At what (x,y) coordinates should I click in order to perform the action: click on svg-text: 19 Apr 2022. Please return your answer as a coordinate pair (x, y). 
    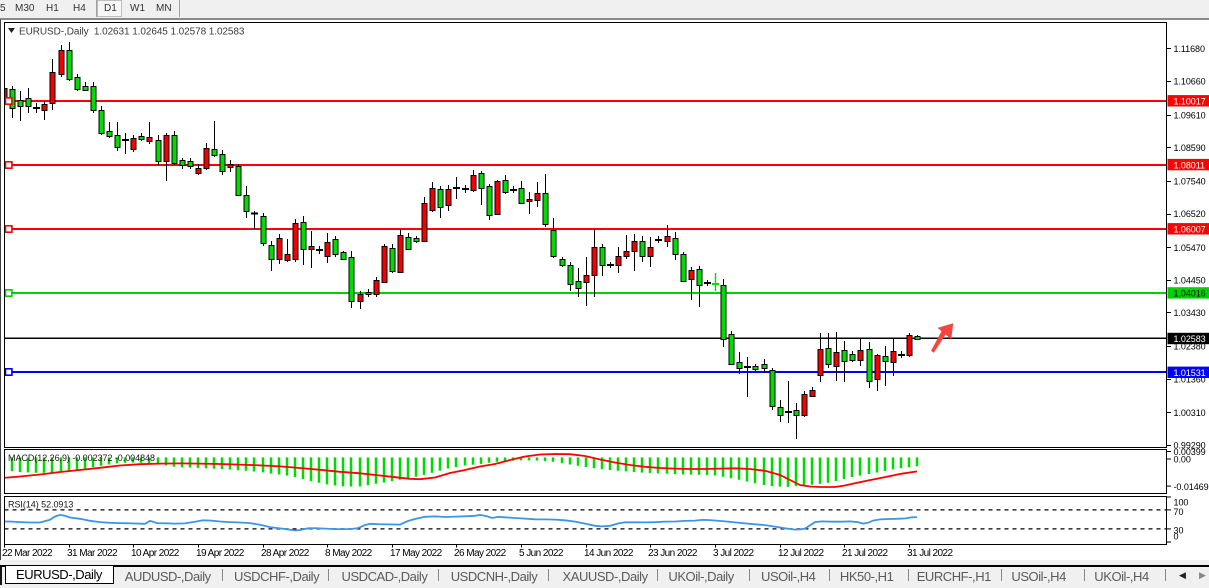
    Looking at the image, I should click on (220, 553).